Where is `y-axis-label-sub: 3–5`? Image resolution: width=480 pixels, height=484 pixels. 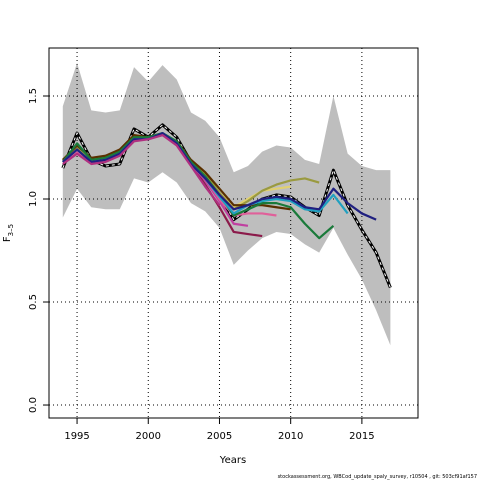 y-axis-label-sub: 3–5 is located at coordinates (11, 230).